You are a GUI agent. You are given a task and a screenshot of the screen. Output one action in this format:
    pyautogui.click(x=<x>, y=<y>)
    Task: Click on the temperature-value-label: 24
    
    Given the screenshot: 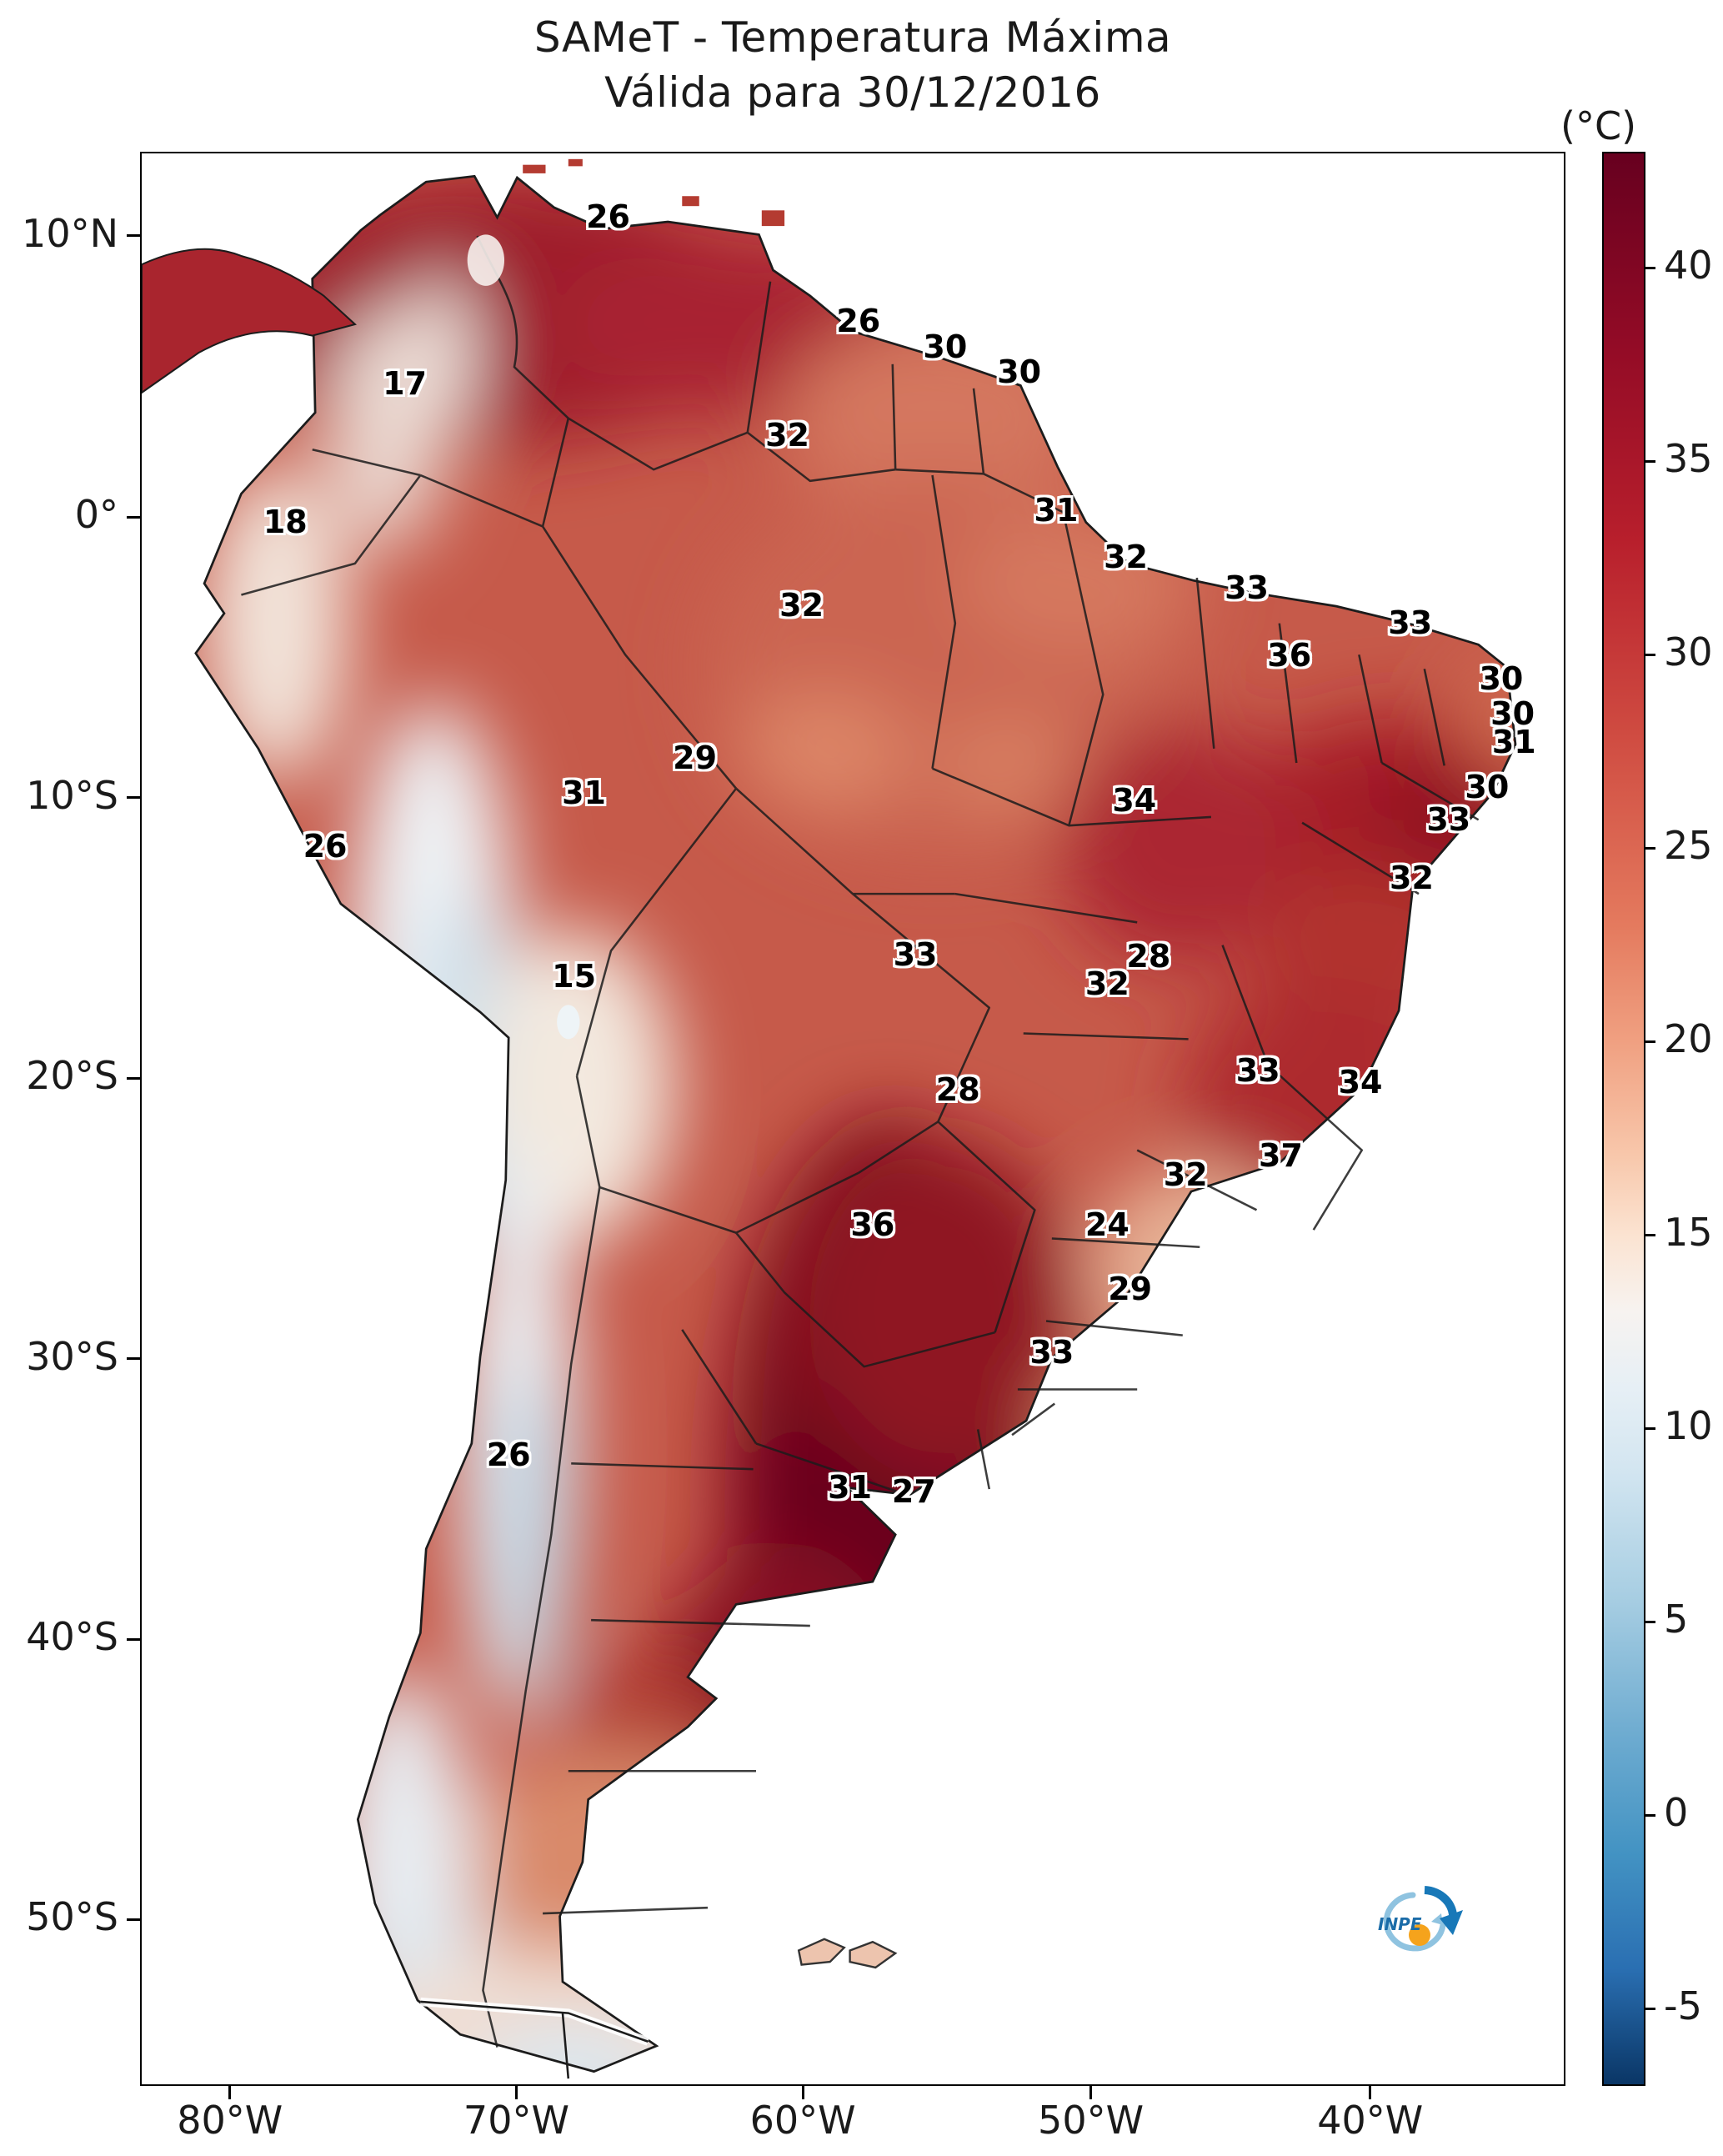 What is the action you would take?
    pyautogui.click(x=1106, y=1225)
    